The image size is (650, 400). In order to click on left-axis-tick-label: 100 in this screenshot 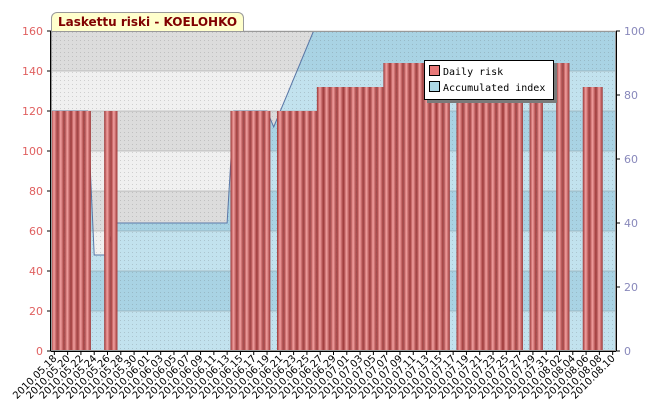, I will do `click(32, 151)`.